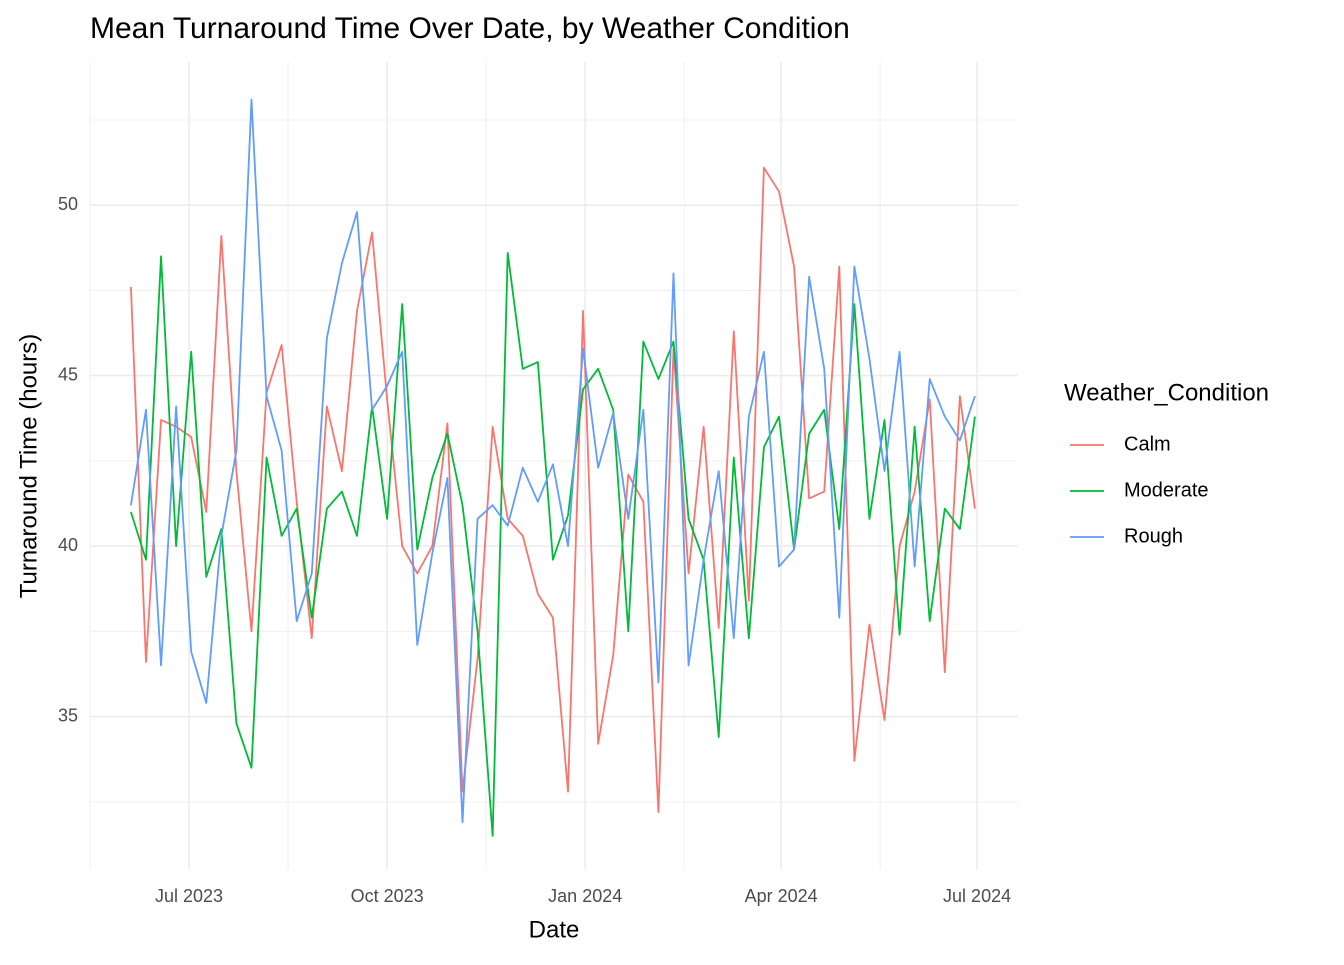 This screenshot has width=1344, height=965. I want to click on y-tick-label: 50, so click(68, 204).